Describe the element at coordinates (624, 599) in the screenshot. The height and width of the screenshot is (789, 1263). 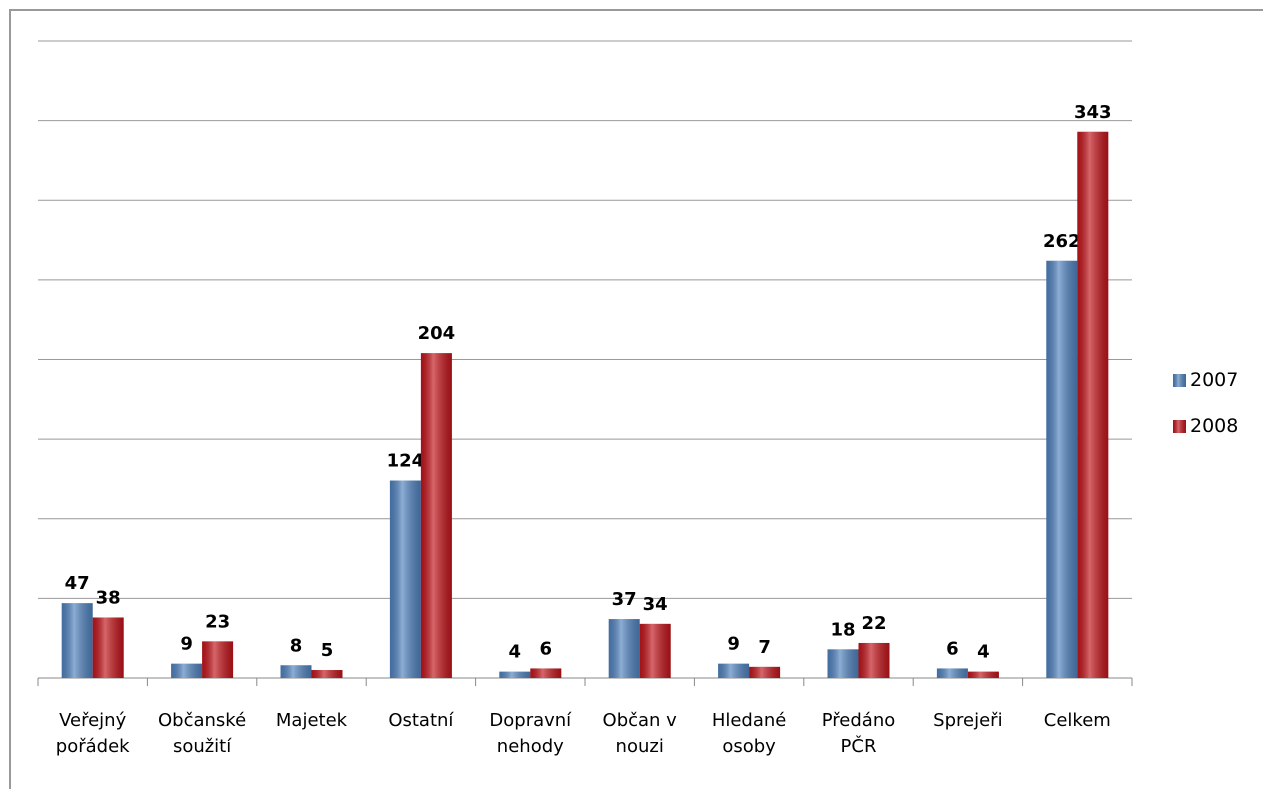
I see `data-label: 37` at that location.